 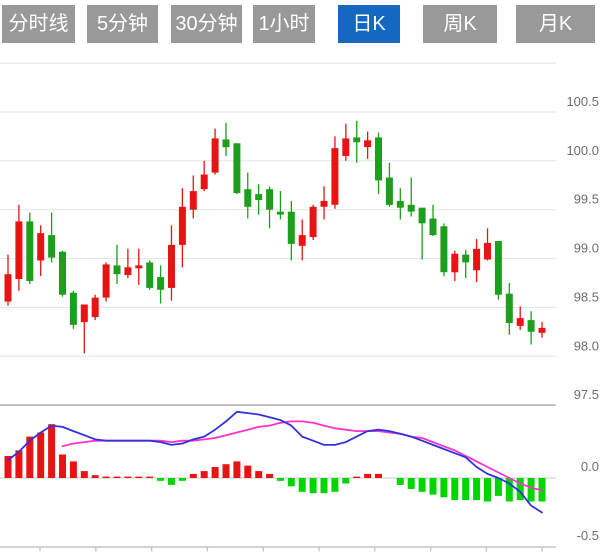 I want to click on price-tick-label: 98.5, so click(x=586, y=296).